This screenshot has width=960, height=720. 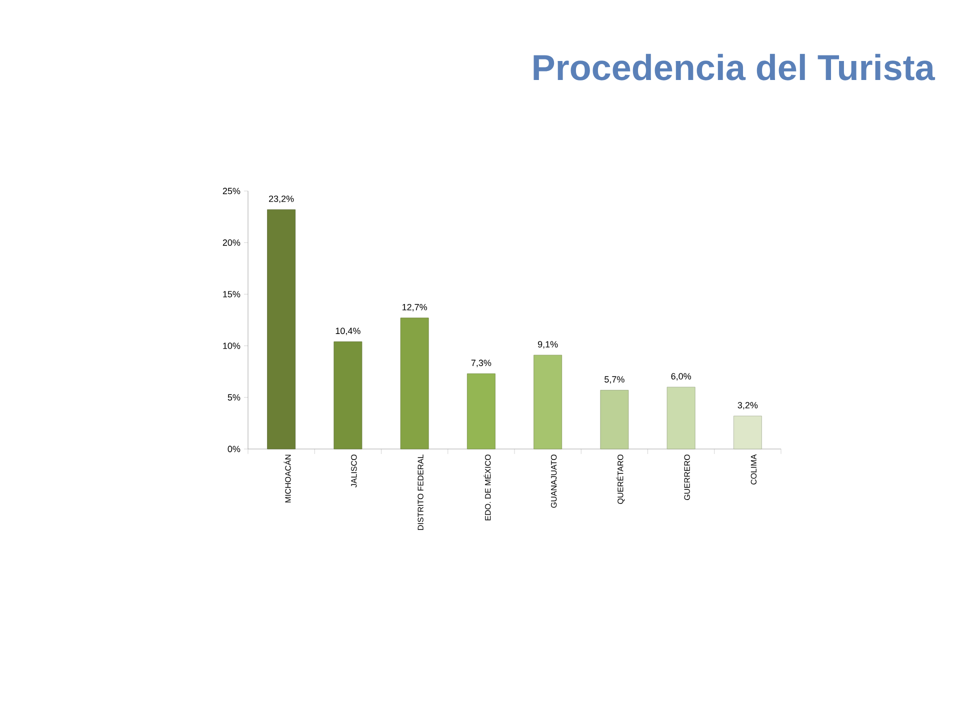 I want to click on x-tick-label: GUANAJUATO, so click(x=553, y=481).